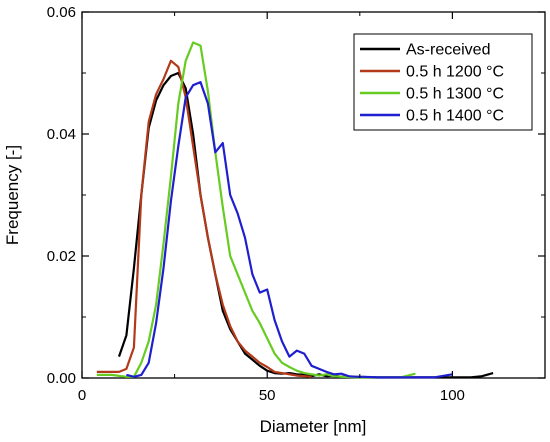 The image size is (550, 442). What do you see at coordinates (267, 395) in the screenshot?
I see `x-tick-label: 50` at bounding box center [267, 395].